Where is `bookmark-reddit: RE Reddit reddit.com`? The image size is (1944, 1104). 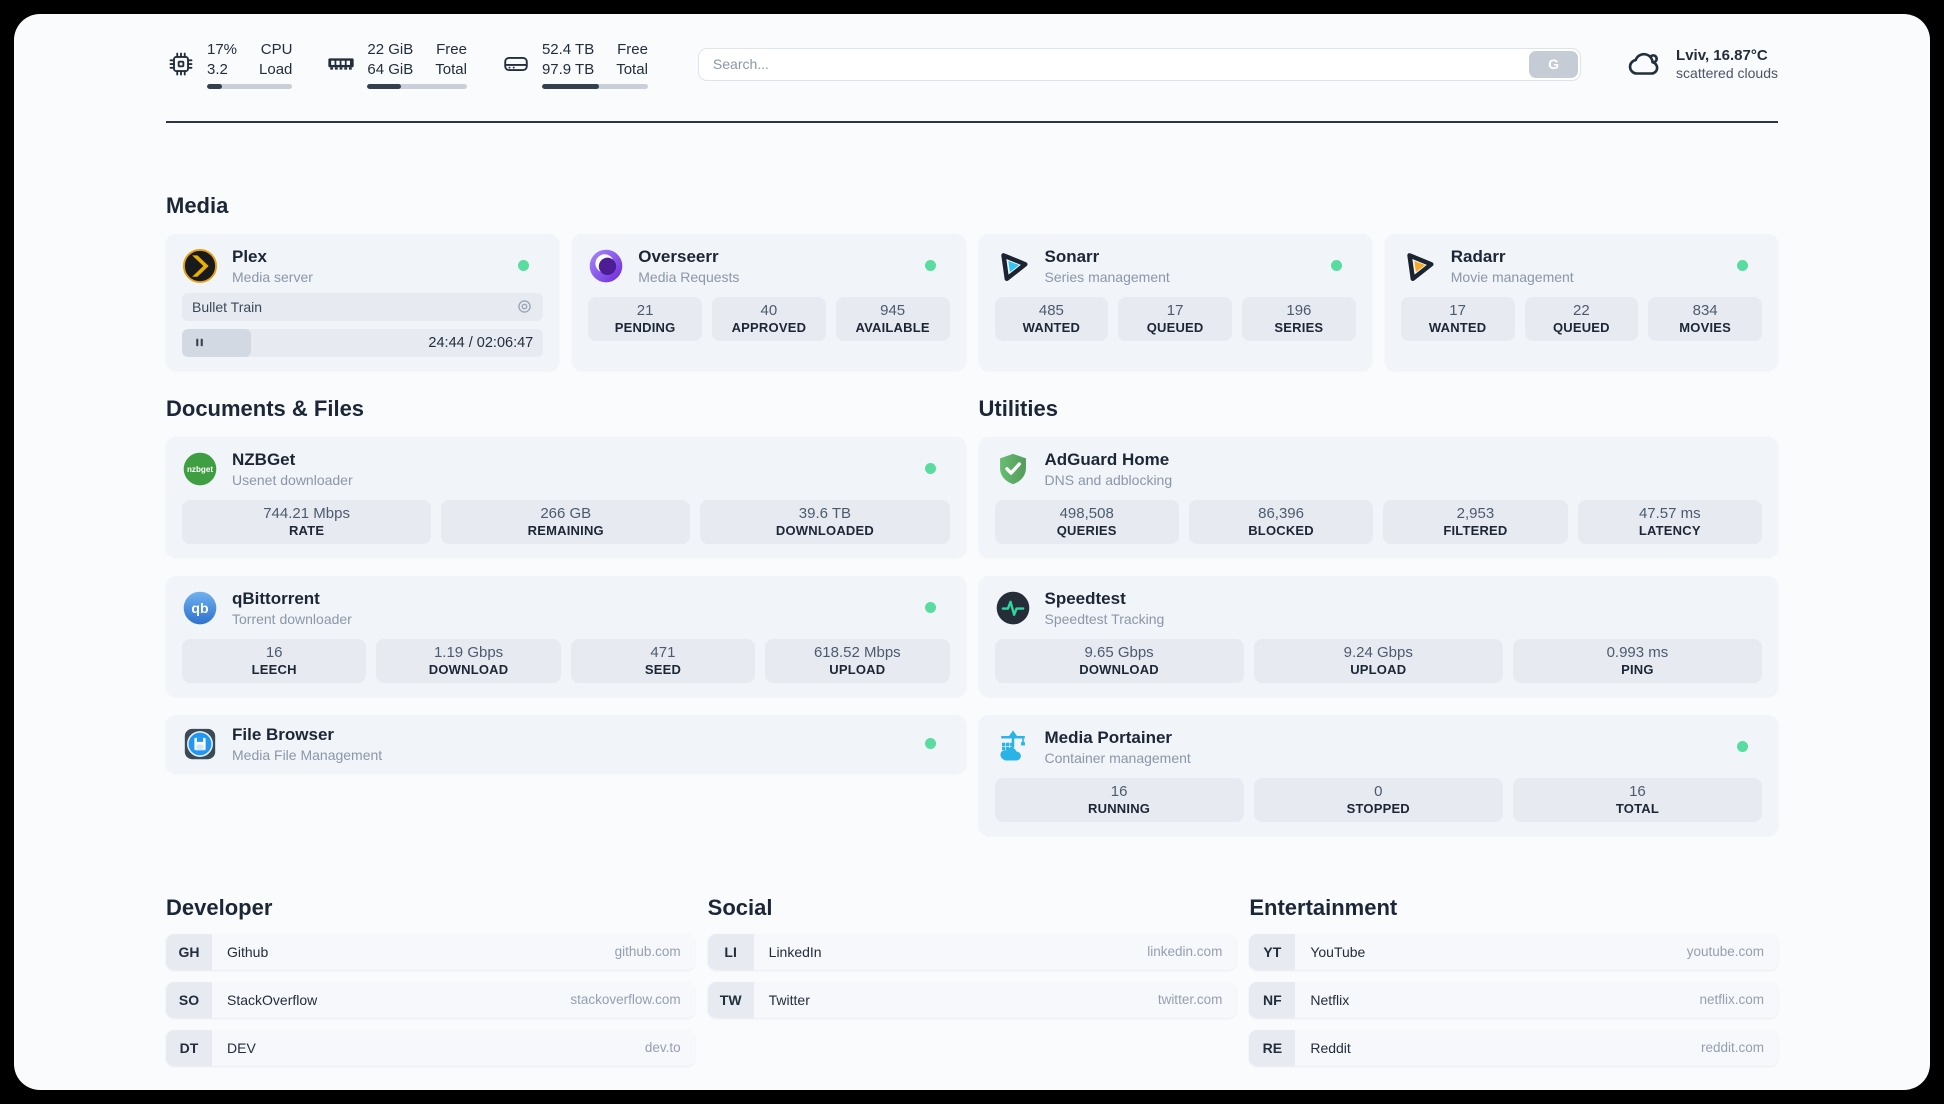 bookmark-reddit: RE Reddit reddit.com is located at coordinates (1513, 1047).